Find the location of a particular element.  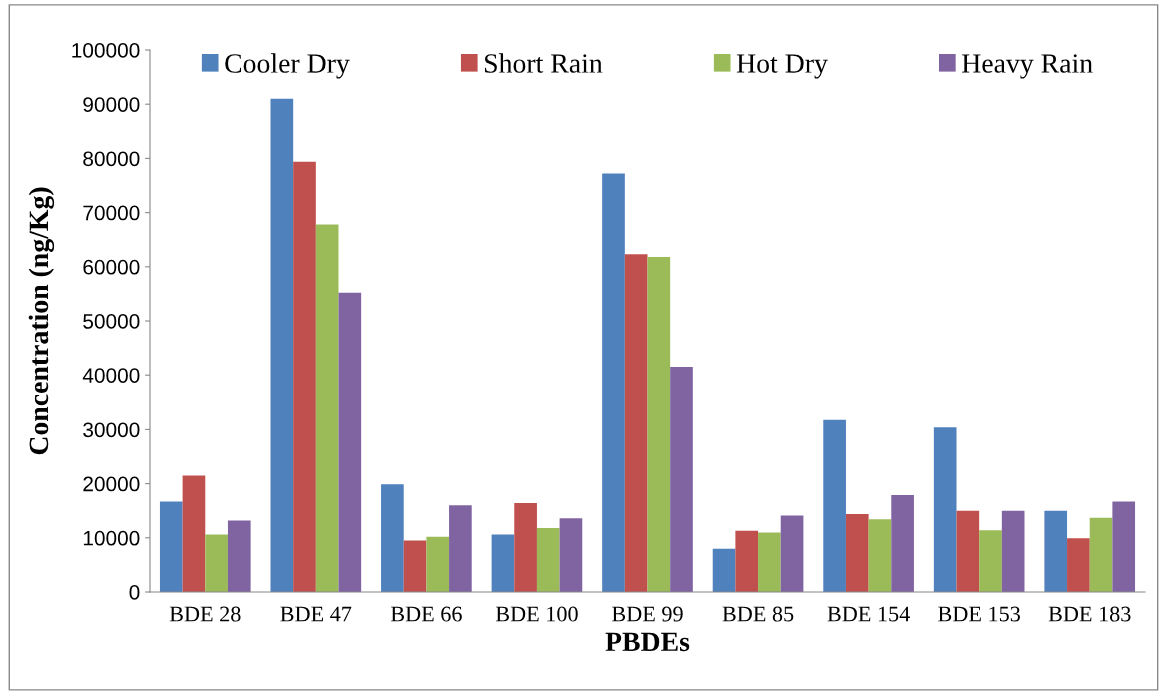

y-tick-label: 0 is located at coordinates (134, 592).